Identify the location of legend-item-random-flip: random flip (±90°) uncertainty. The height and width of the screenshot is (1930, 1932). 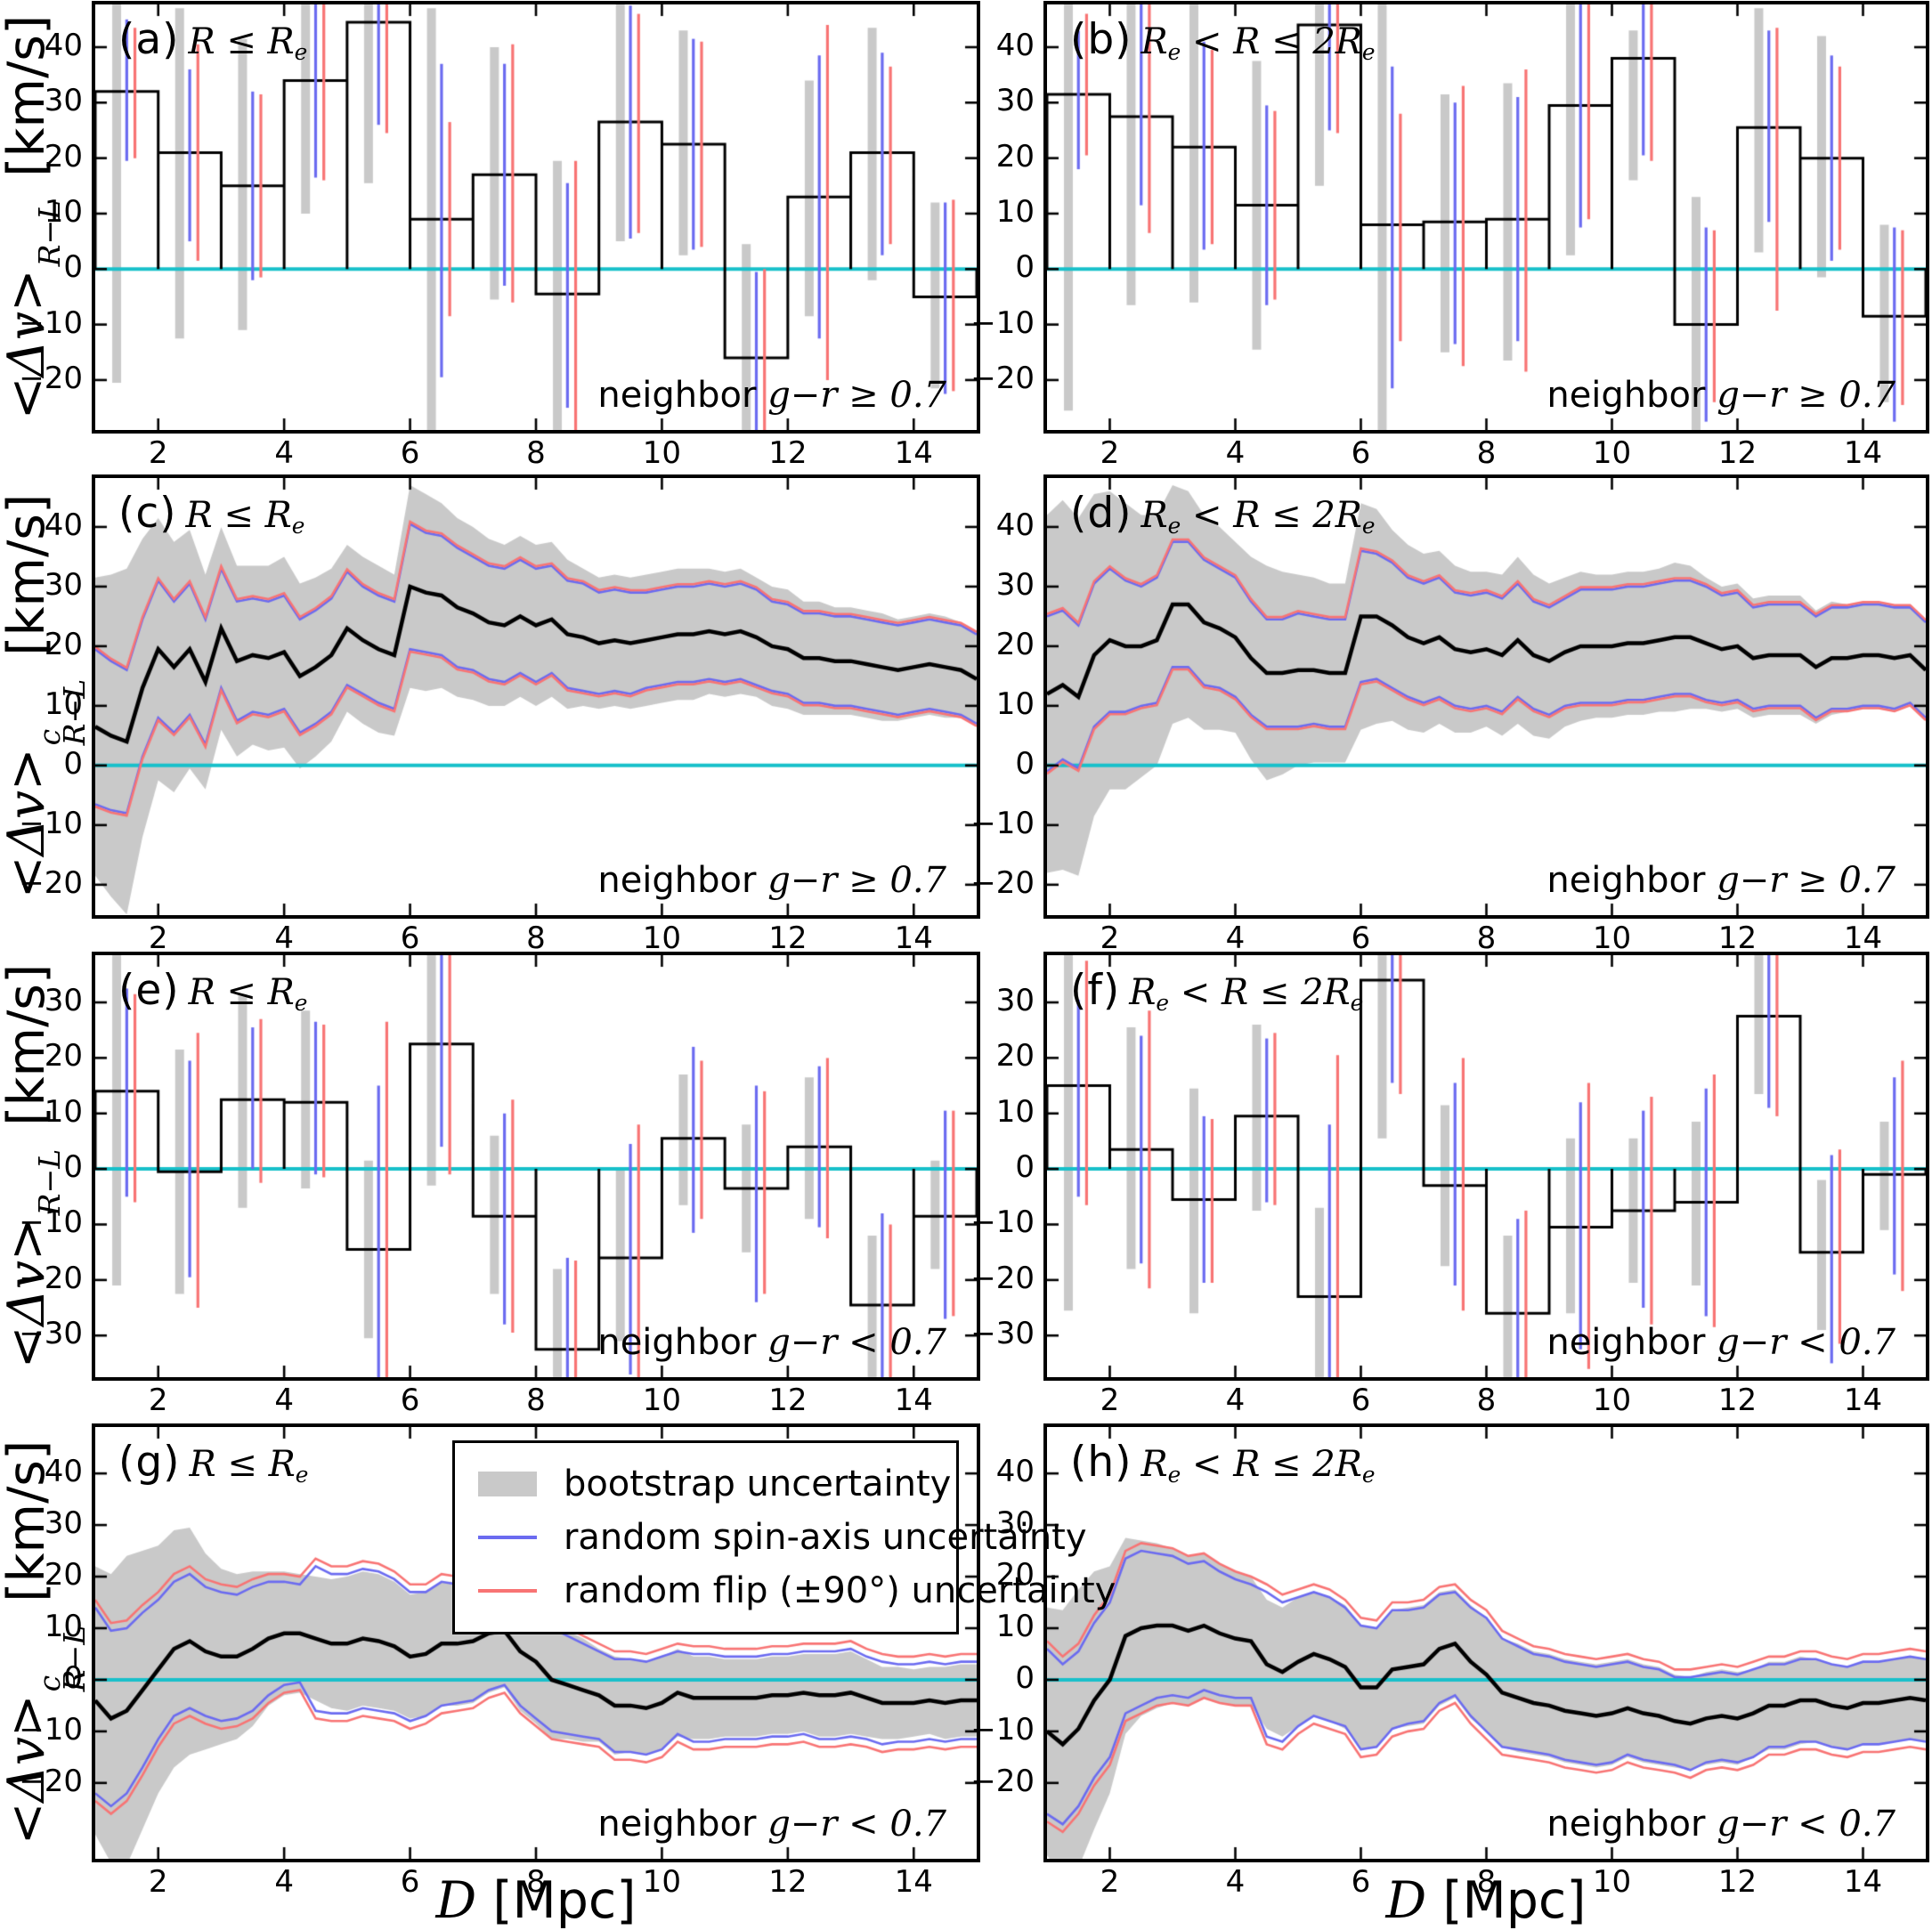
(797, 1591).